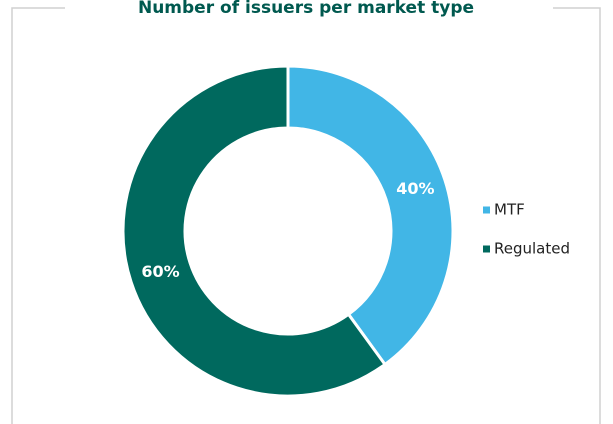 The width and height of the screenshot is (613, 424). Describe the element at coordinates (160, 271) in the screenshot. I see `value-label: 60%` at that location.